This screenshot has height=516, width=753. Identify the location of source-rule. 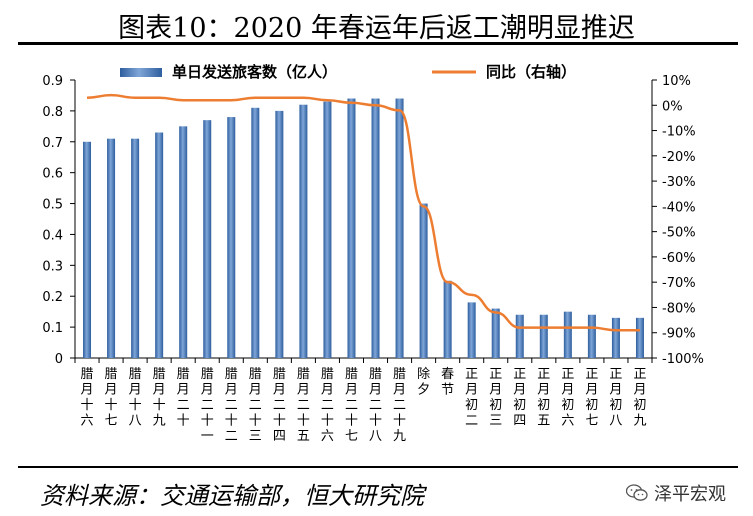
(378, 467).